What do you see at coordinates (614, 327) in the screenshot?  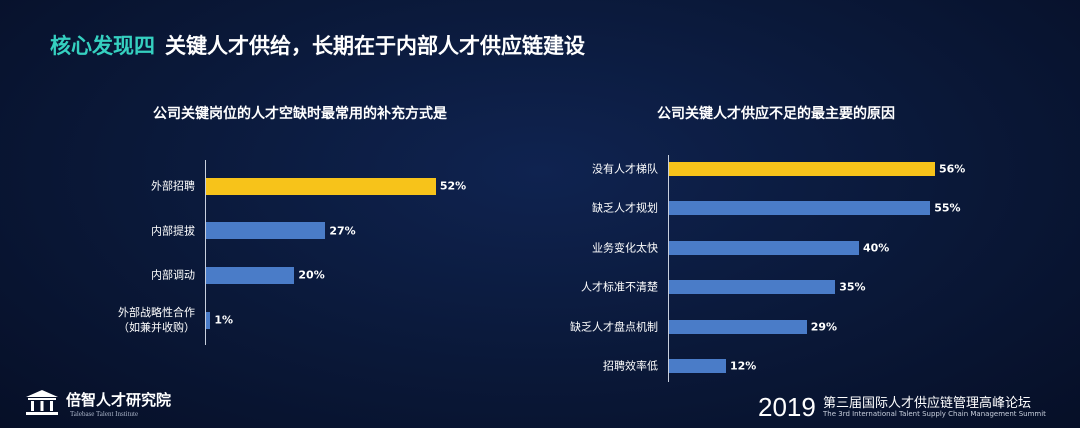 I see `category-label: 缺乏人才盘点机制` at bounding box center [614, 327].